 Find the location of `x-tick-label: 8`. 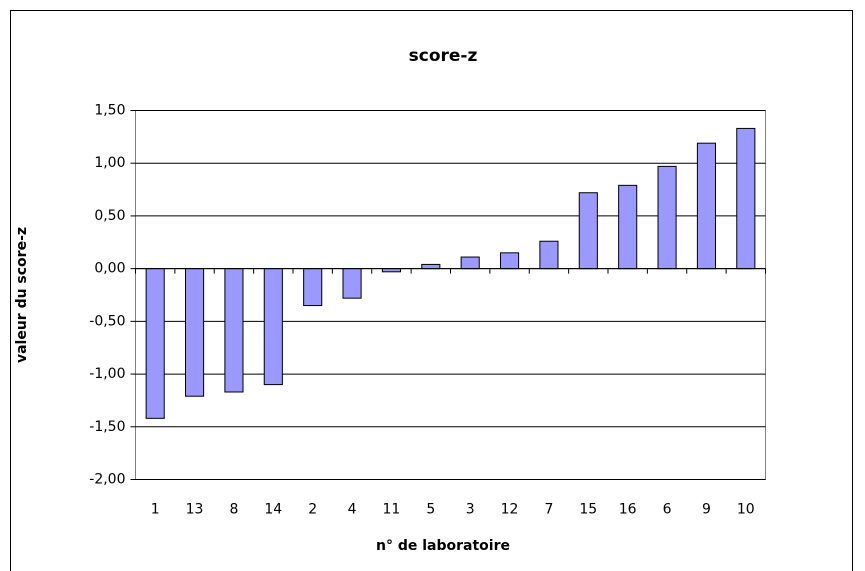

x-tick-label: 8 is located at coordinates (233, 510).